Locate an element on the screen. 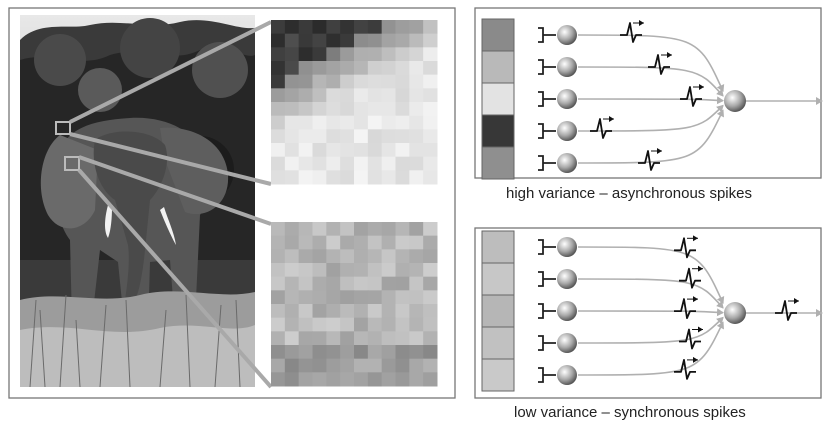  input-bracket is located at coordinates (547, 67).